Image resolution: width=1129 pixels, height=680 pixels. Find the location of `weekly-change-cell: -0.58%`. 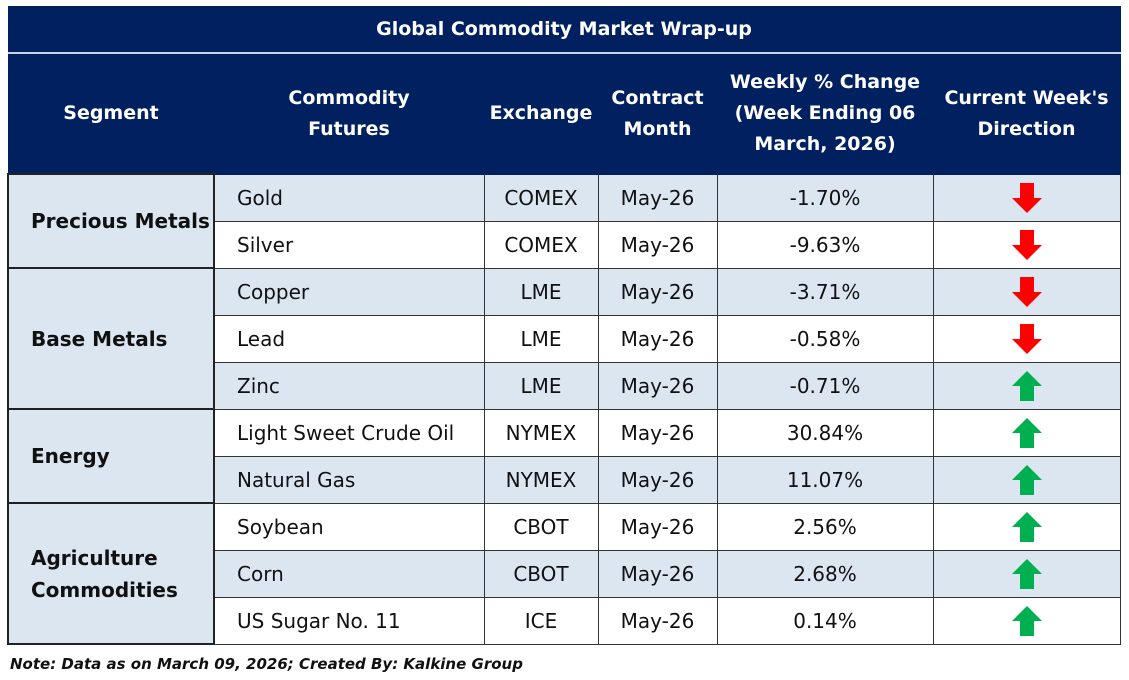

weekly-change-cell: -0.58% is located at coordinates (825, 338).